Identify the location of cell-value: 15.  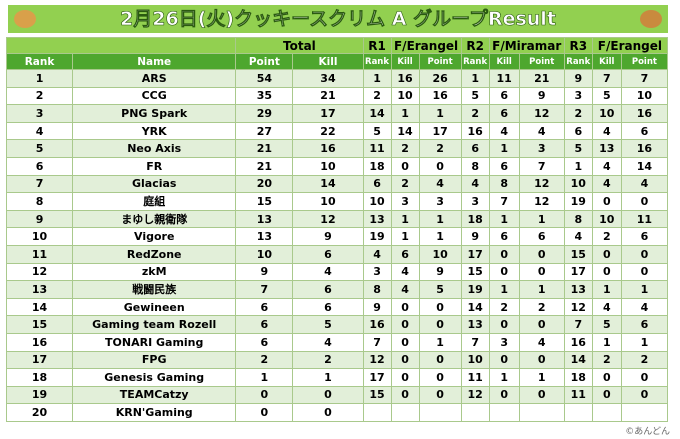
(377, 395).